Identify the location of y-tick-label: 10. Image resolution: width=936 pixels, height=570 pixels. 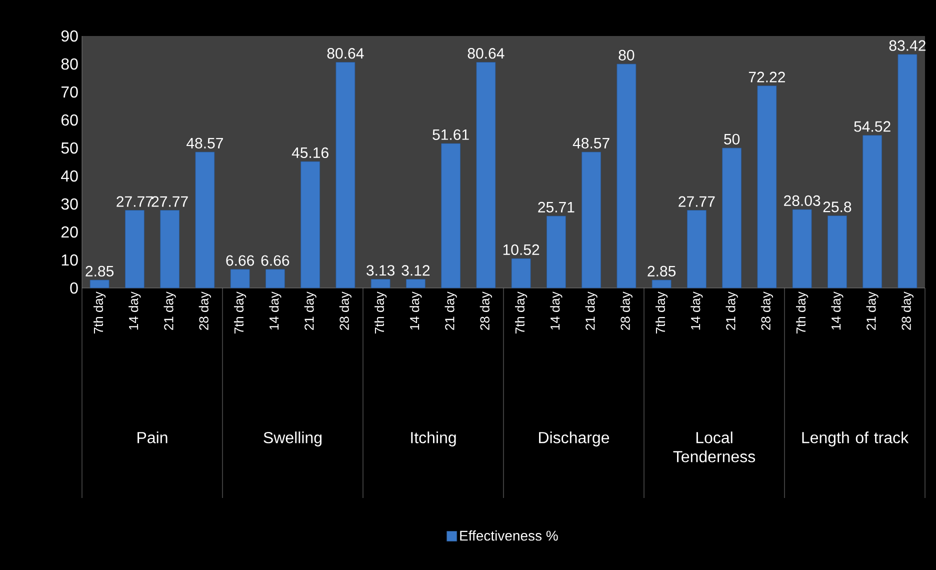
(70, 260).